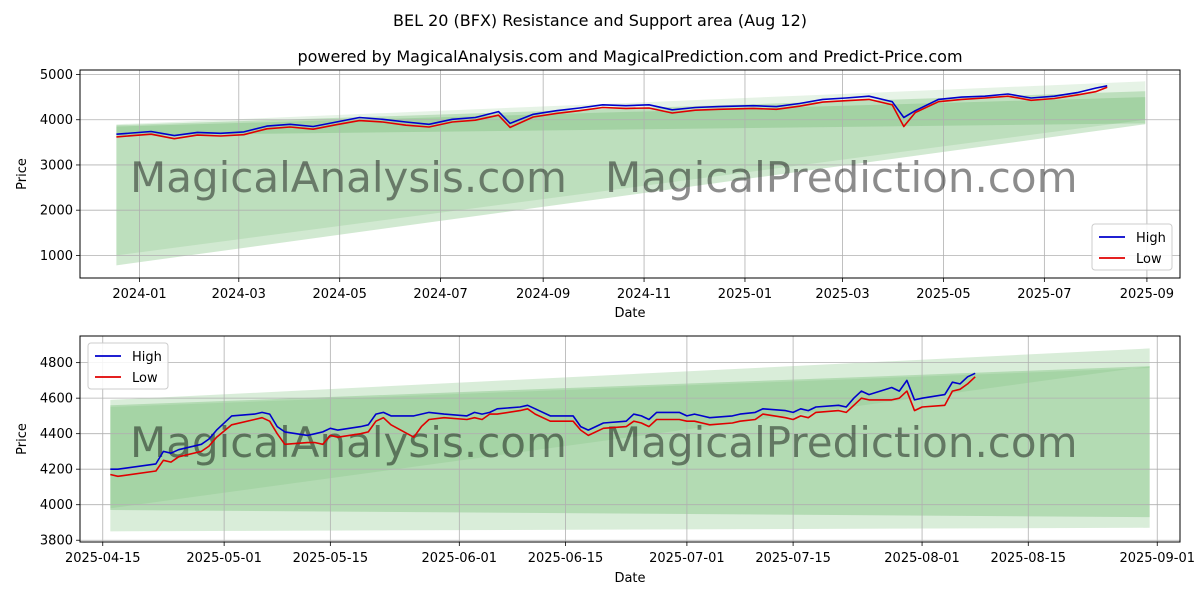  I want to click on y-tick-label: 4200, so click(56, 470).